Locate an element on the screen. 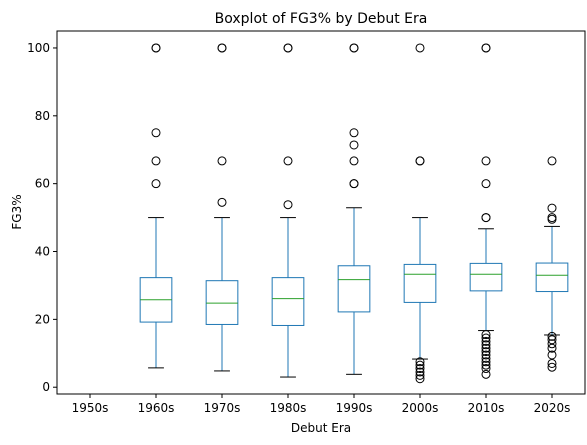  box-group-1980s is located at coordinates (288, 210).